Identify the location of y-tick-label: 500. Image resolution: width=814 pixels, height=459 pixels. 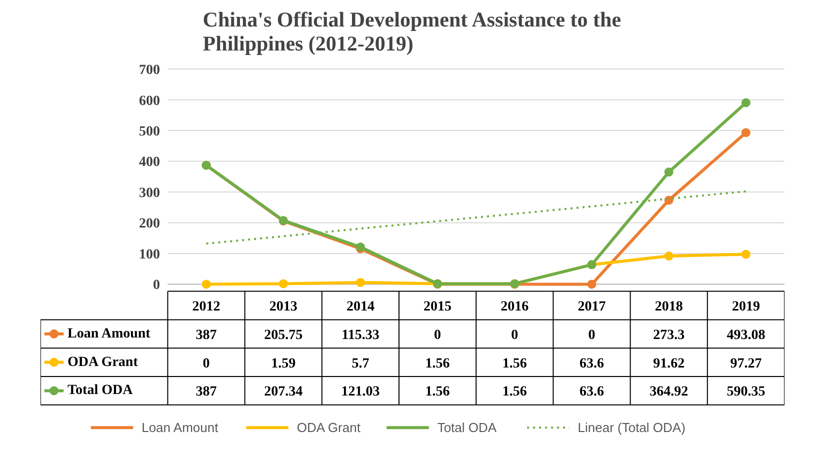
(149, 132).